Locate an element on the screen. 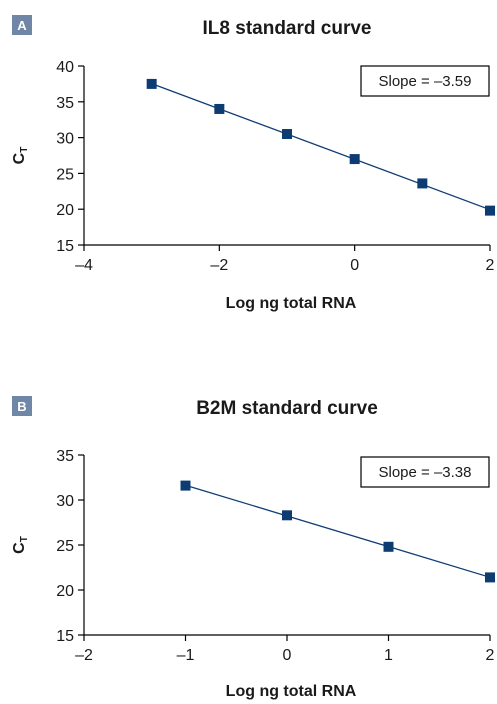  panel-label-badge: B is located at coordinates (22, 406).